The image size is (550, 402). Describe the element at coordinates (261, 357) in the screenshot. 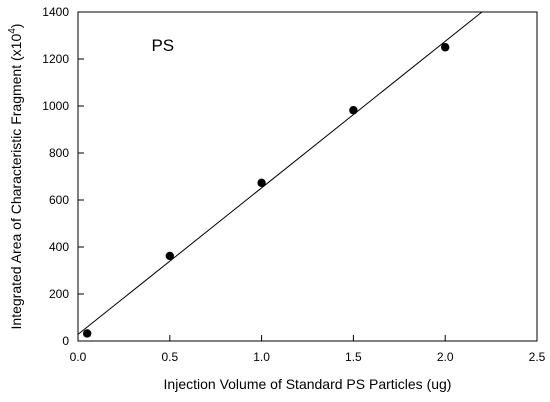

I see `x-tick-label: 1.0` at that location.